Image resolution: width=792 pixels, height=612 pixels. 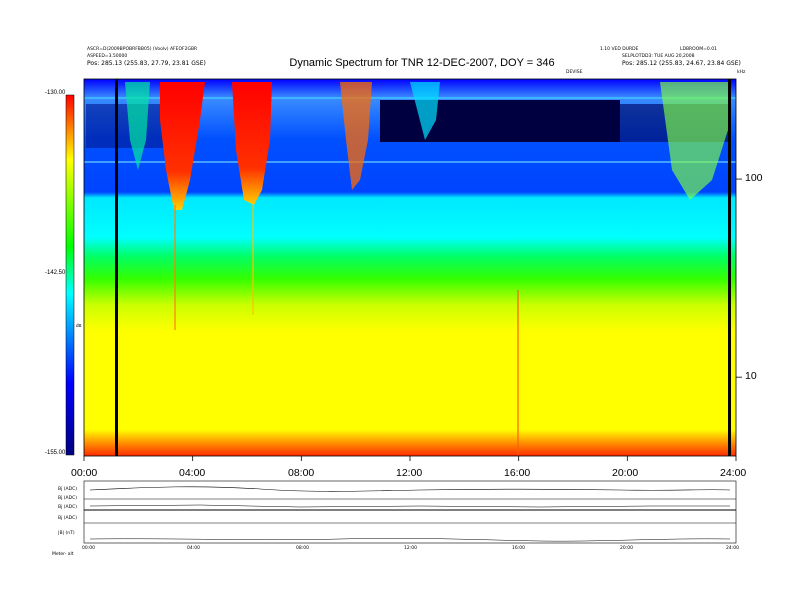 I want to click on line-top, so click(x=410, y=98).